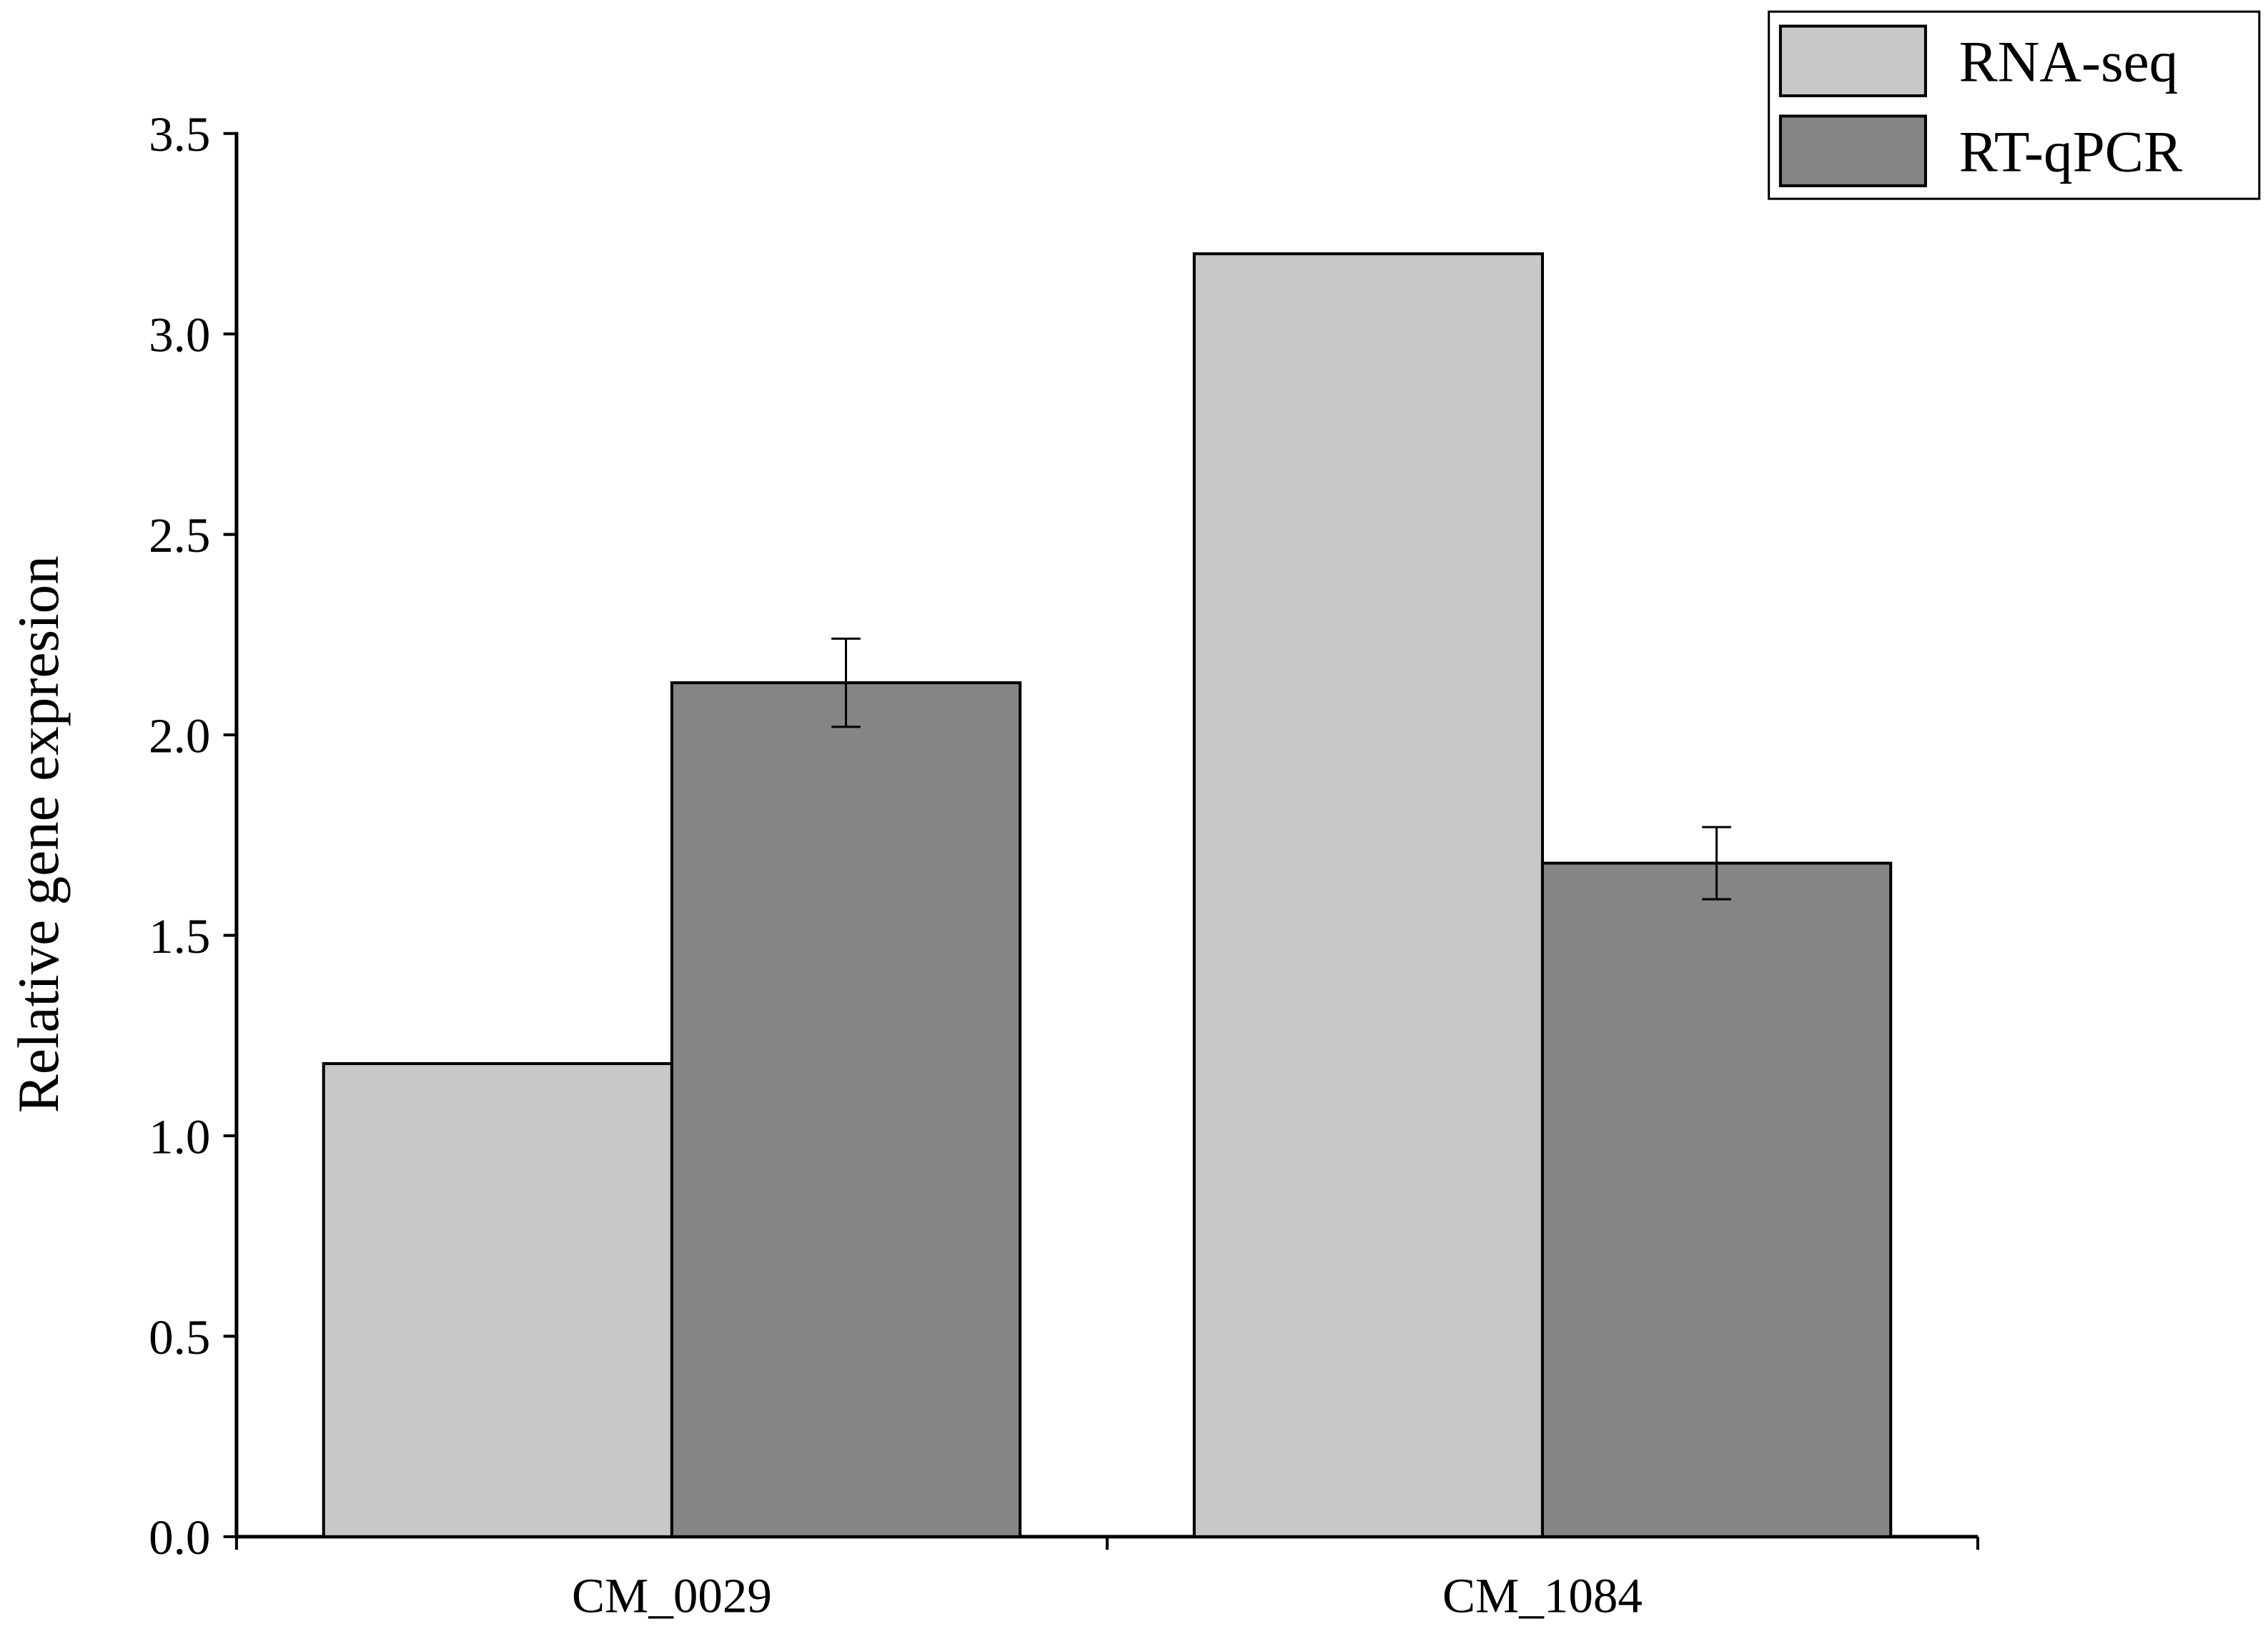 Image resolution: width=2268 pixels, height=1649 pixels. Describe the element at coordinates (179, 1537) in the screenshot. I see `y-tick-label: 0.0` at that location.